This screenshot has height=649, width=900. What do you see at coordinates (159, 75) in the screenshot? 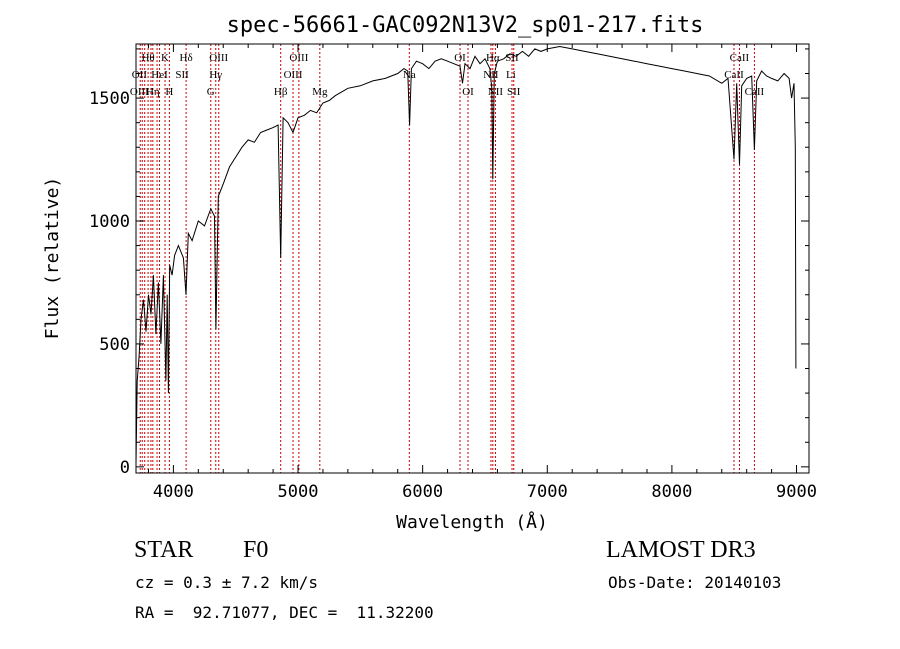
I see `line-label: HeI` at bounding box center [159, 75].